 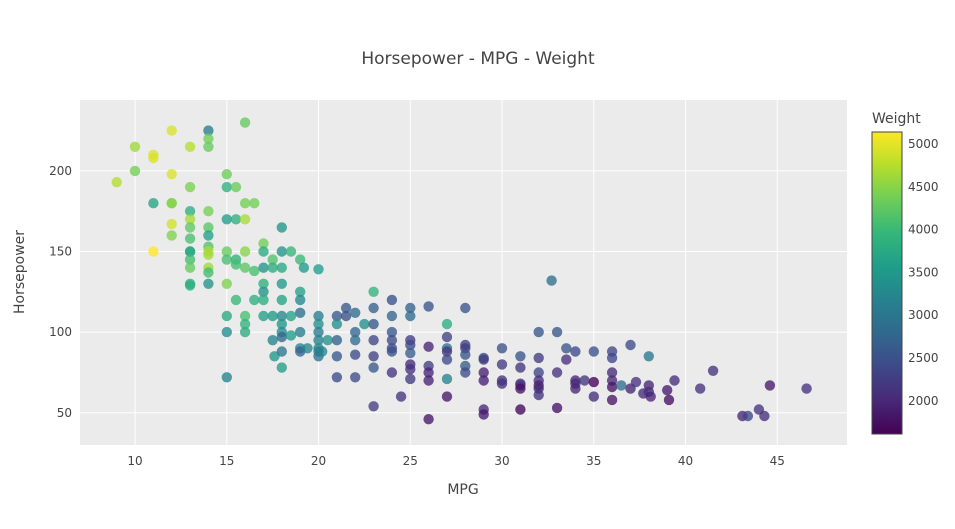 I want to click on colorbar: Weight 2000 2500 3000 3500 4000 4500 5000, so click(x=905, y=273).